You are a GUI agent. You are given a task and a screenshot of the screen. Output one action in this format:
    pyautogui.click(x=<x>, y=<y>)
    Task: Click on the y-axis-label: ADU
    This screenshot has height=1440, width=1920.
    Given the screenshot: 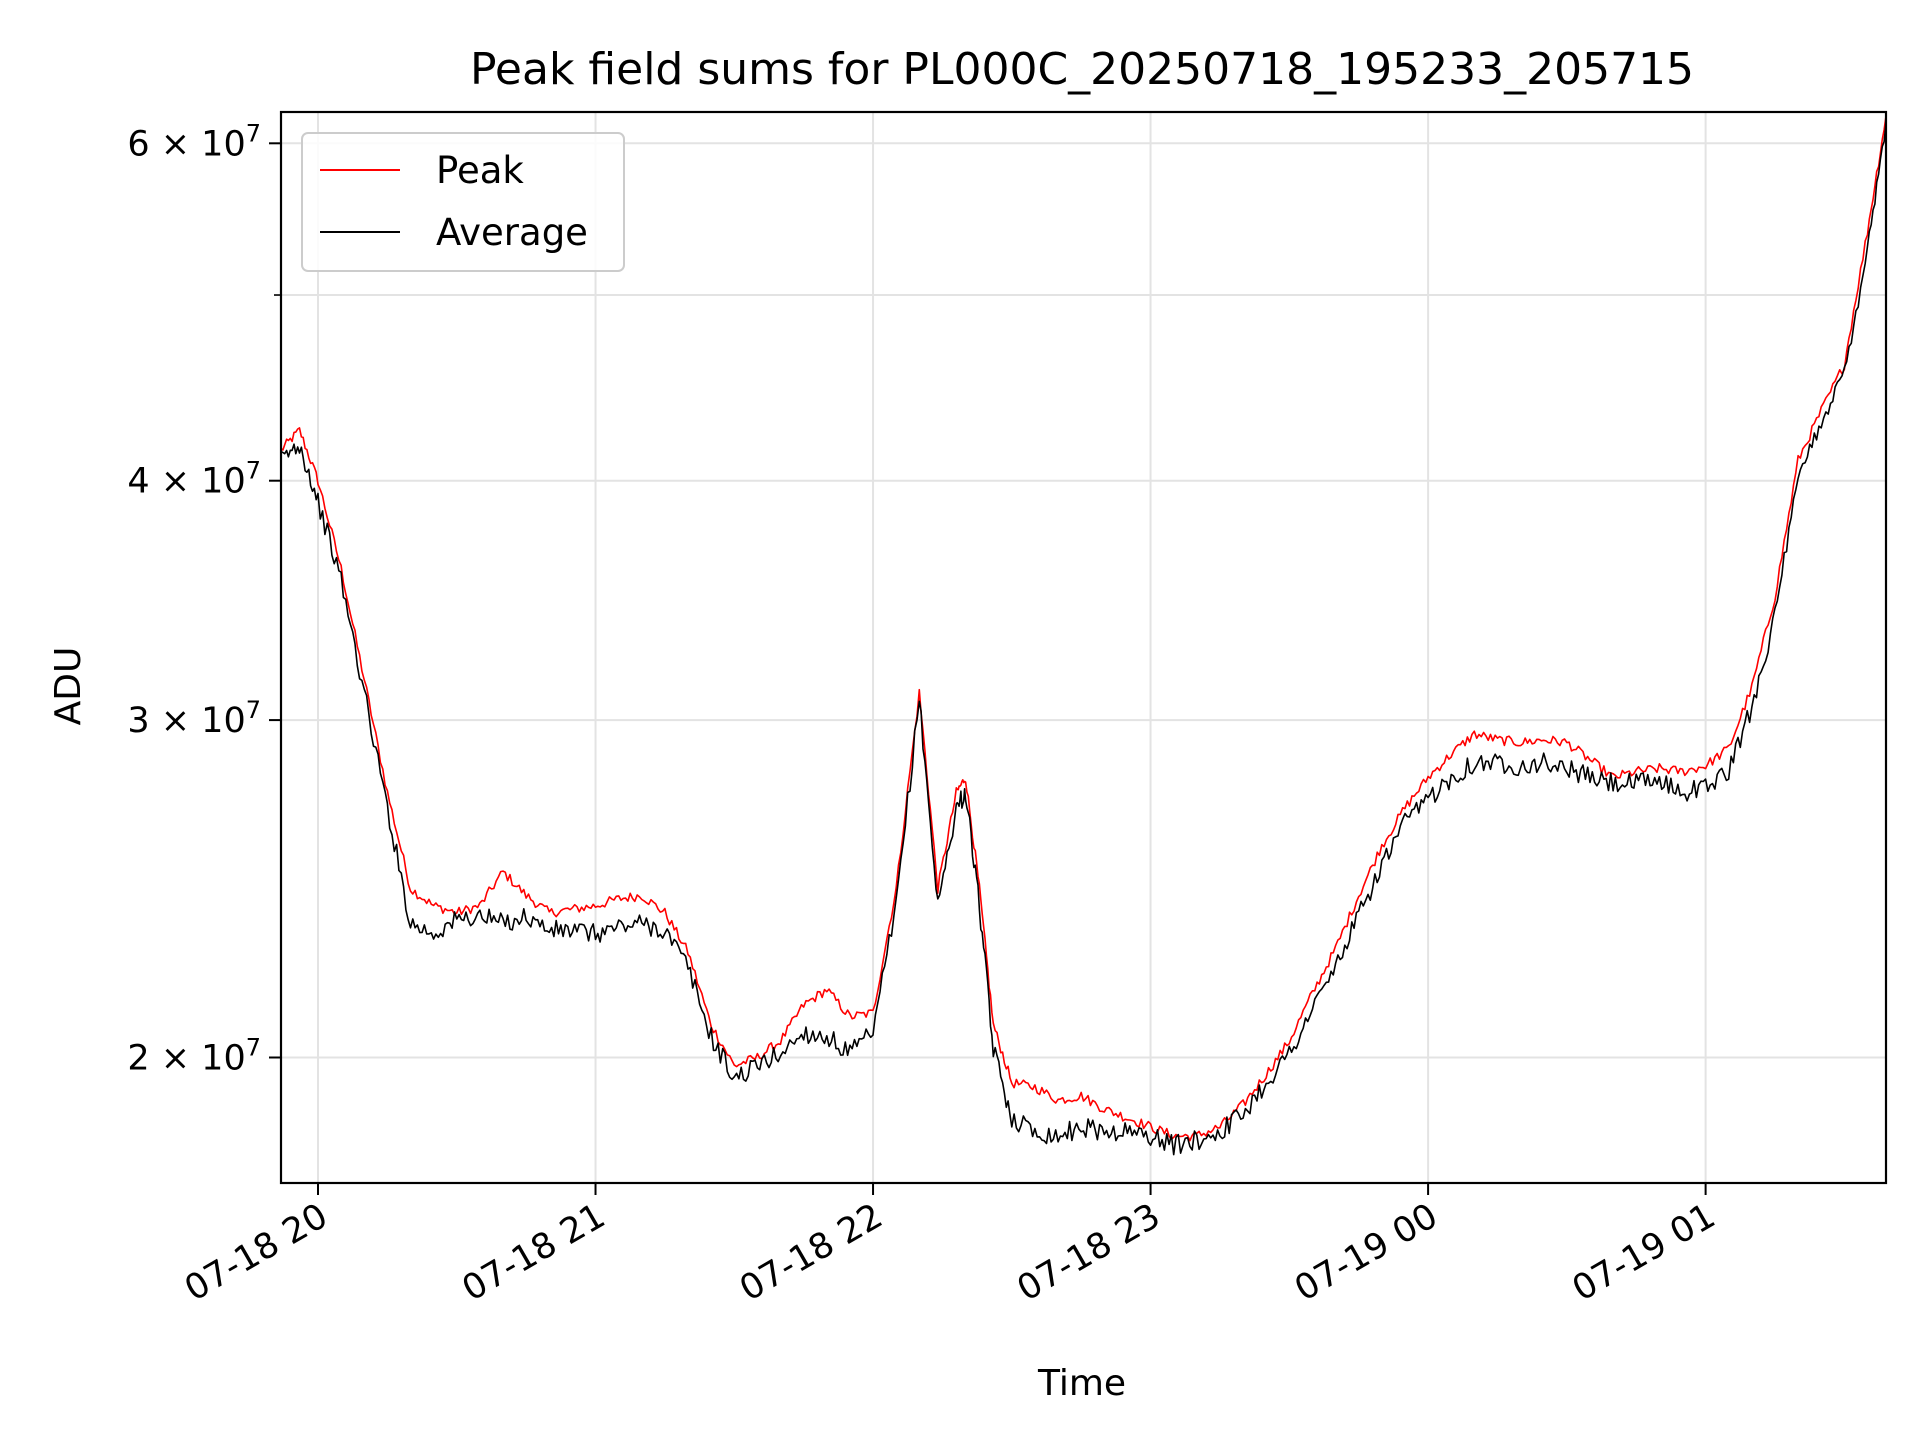 What is the action you would take?
    pyautogui.click(x=68, y=686)
    